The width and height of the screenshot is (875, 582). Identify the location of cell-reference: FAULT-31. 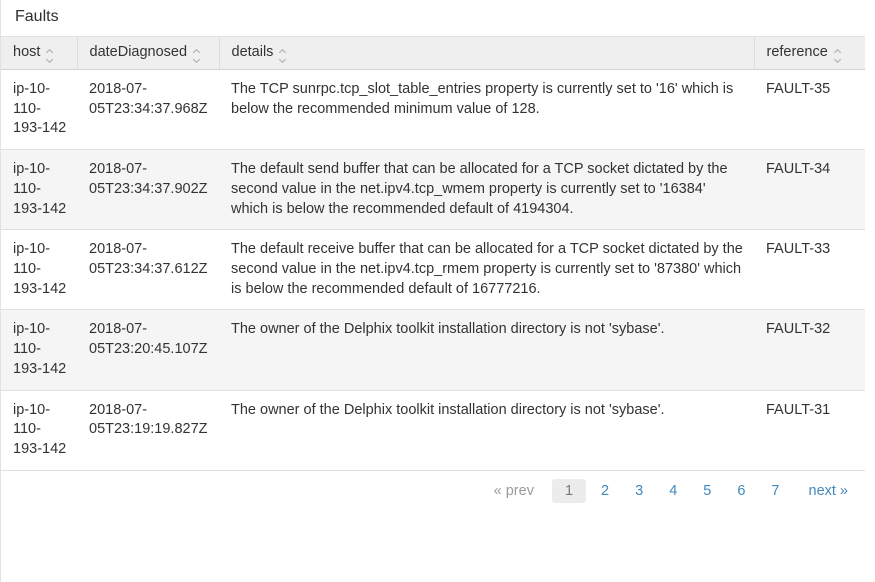
(809, 430).